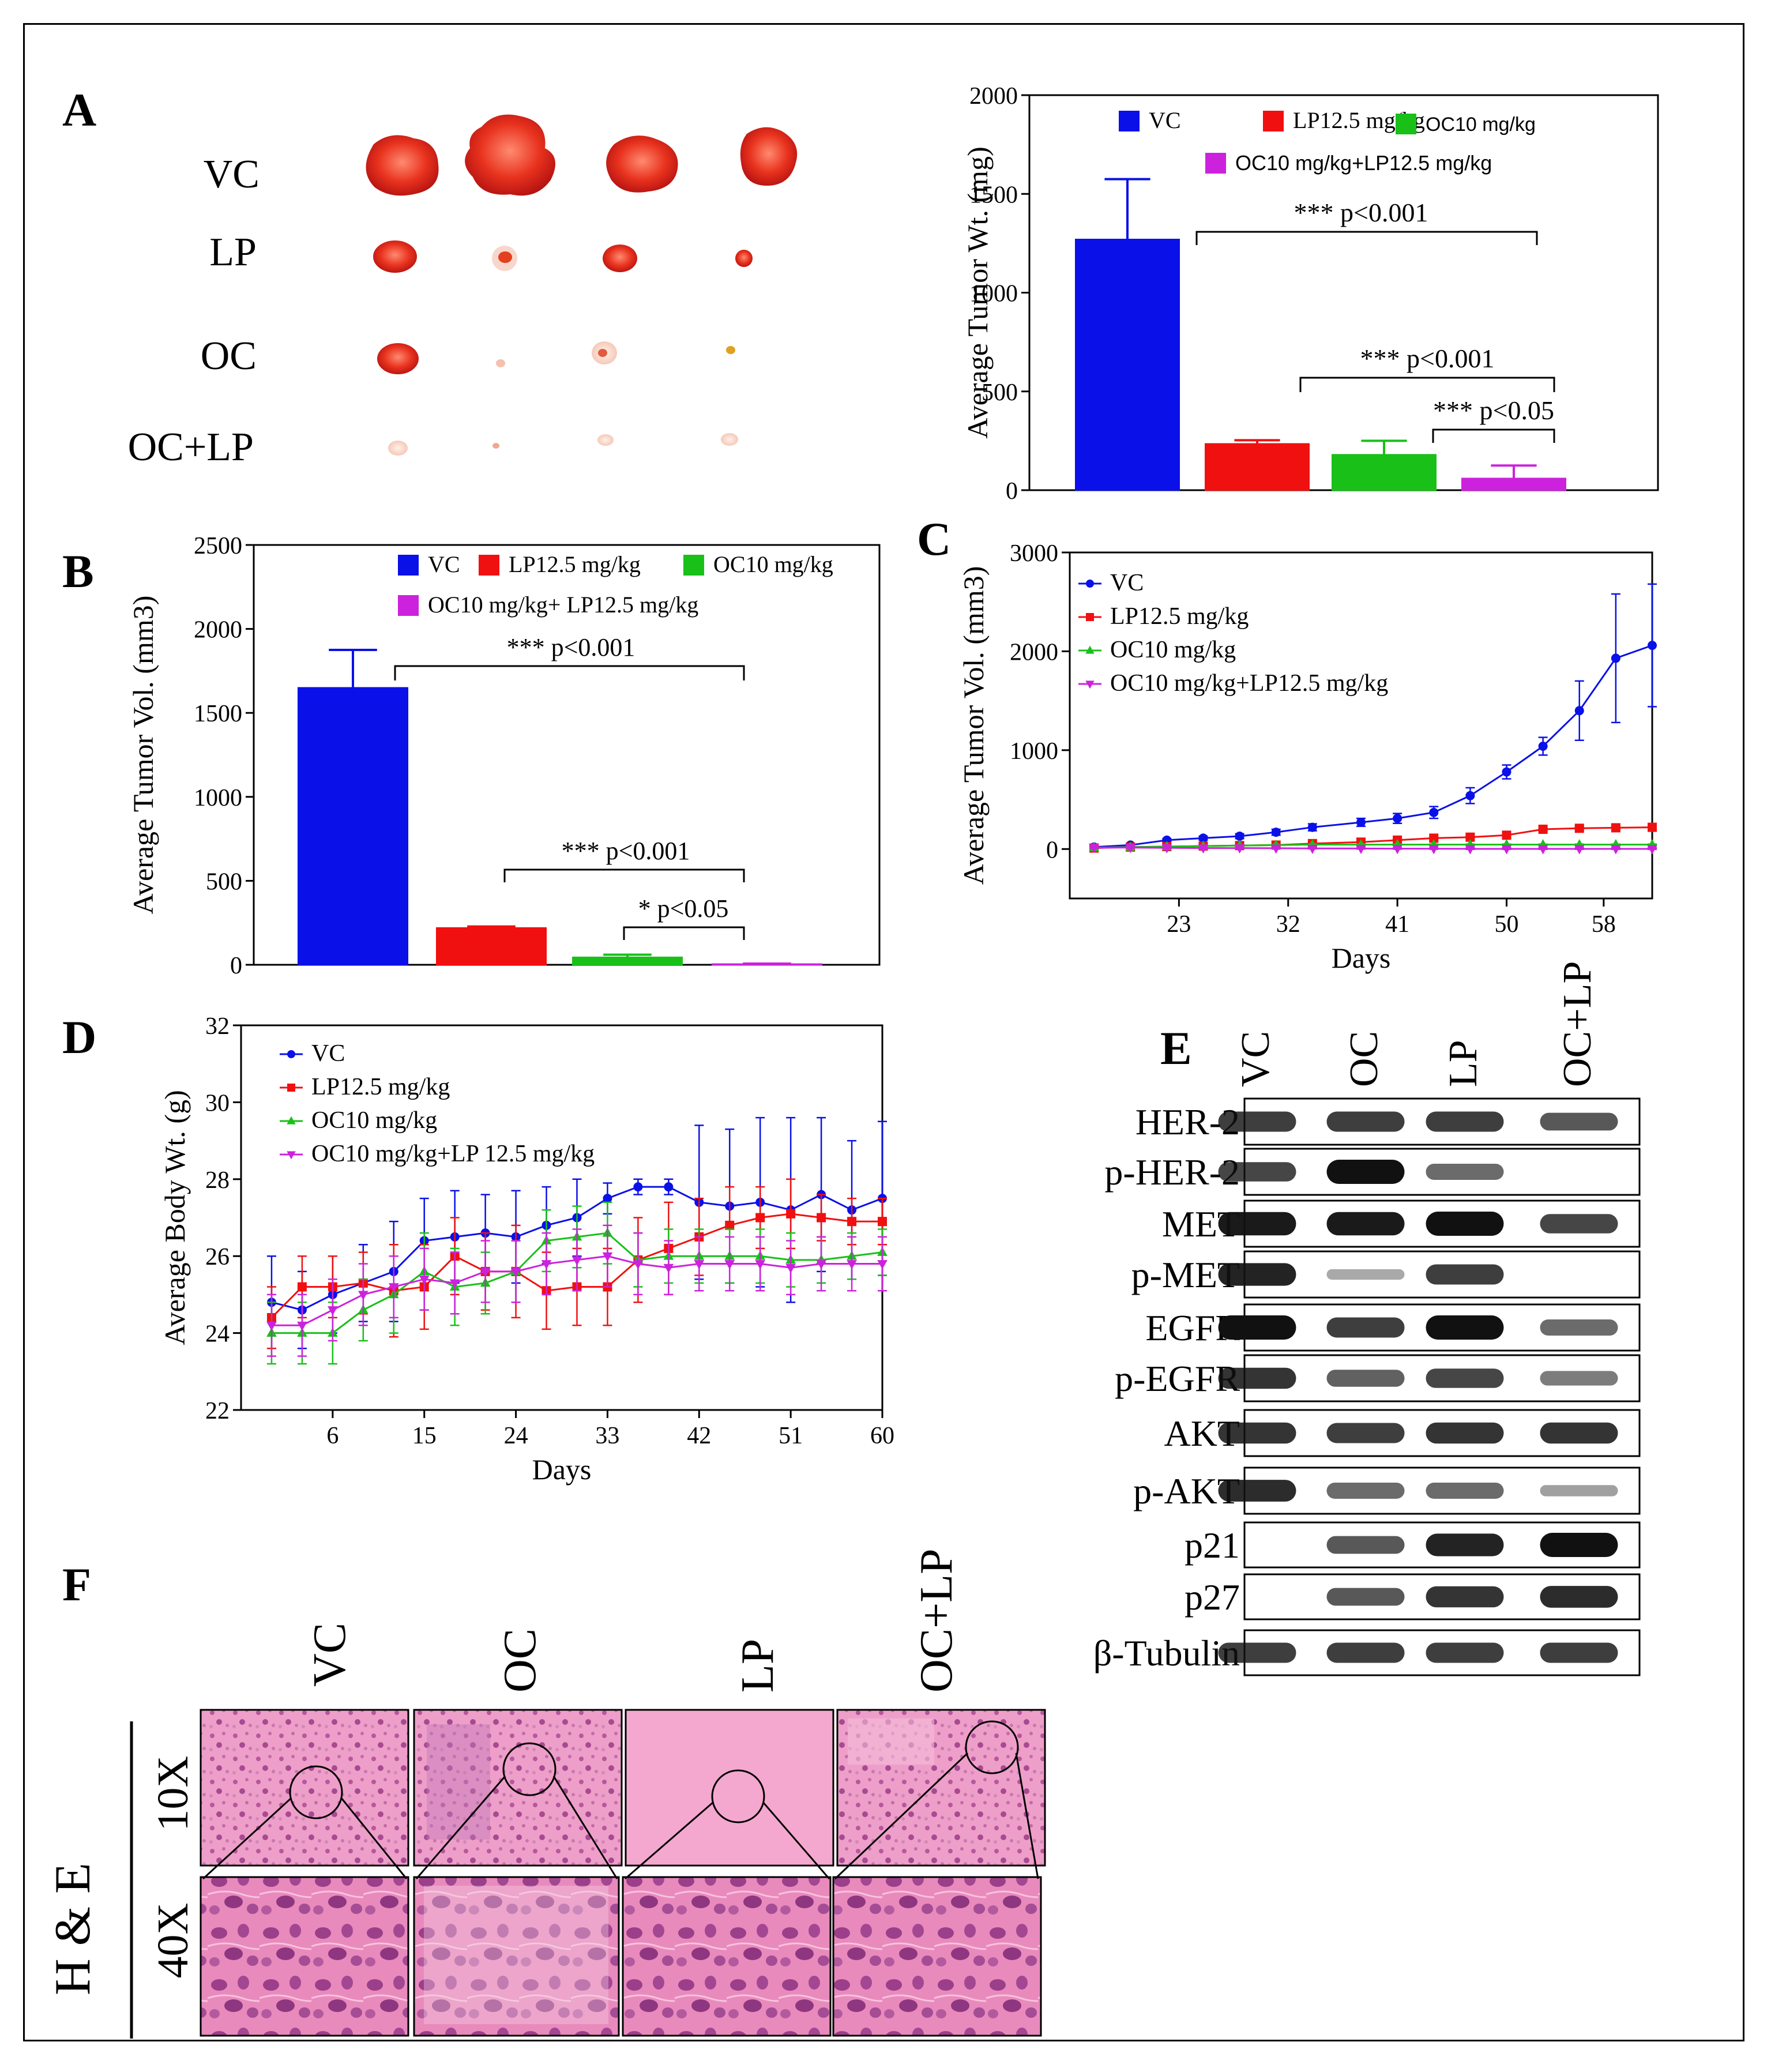  Describe the element at coordinates (1362, 958) in the screenshot. I see `x-axis-label: Days` at that location.